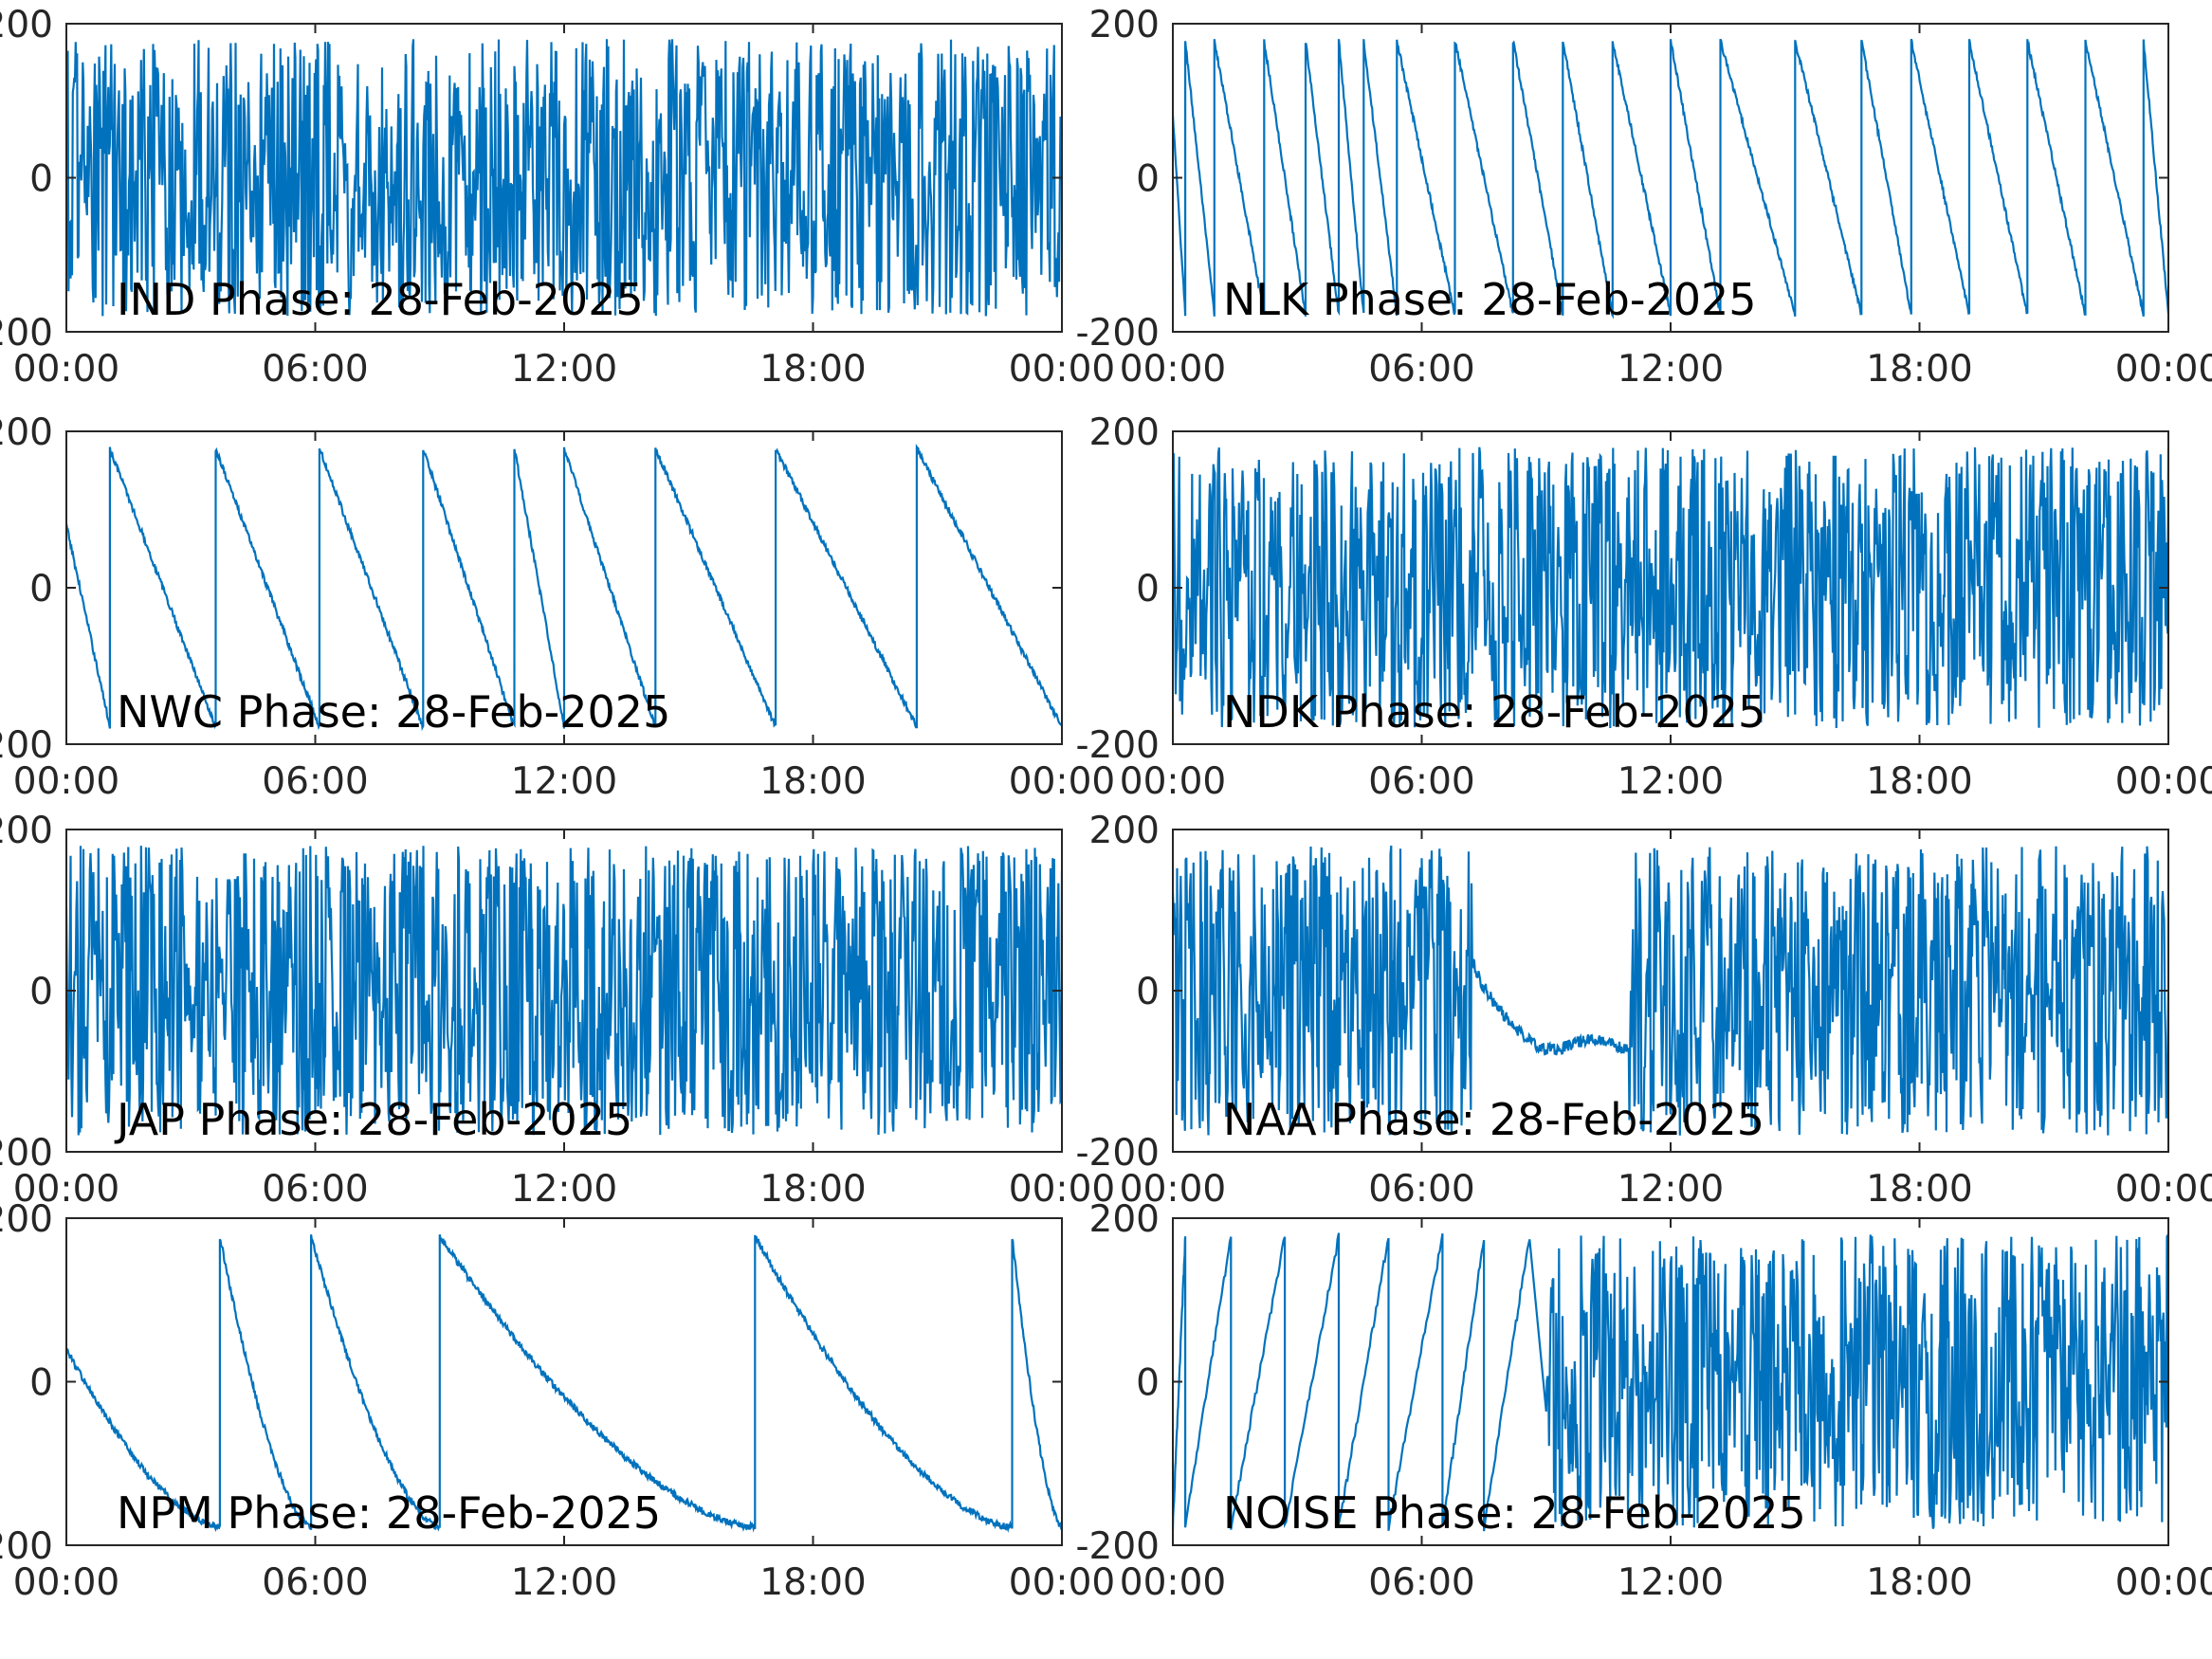  Describe the element at coordinates (393, 712) in the screenshot. I see `panel-title: NWC Phase: 28-Feb-2025` at that location.